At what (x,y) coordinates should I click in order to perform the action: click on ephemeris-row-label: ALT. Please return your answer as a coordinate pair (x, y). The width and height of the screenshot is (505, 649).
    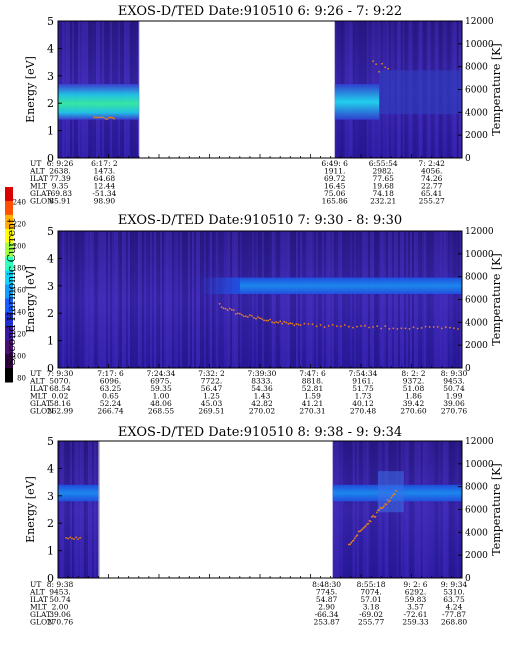
    Looking at the image, I should click on (37, 171).